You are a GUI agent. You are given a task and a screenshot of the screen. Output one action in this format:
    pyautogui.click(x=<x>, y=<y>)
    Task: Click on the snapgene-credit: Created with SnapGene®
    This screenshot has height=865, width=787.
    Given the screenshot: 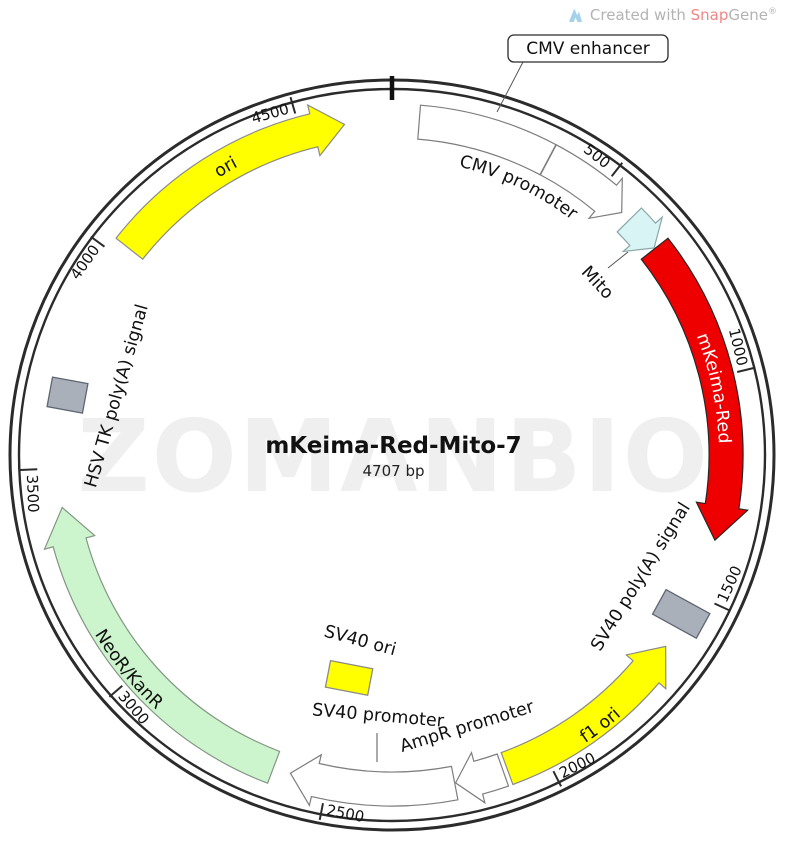 What is the action you would take?
    pyautogui.click(x=672, y=15)
    